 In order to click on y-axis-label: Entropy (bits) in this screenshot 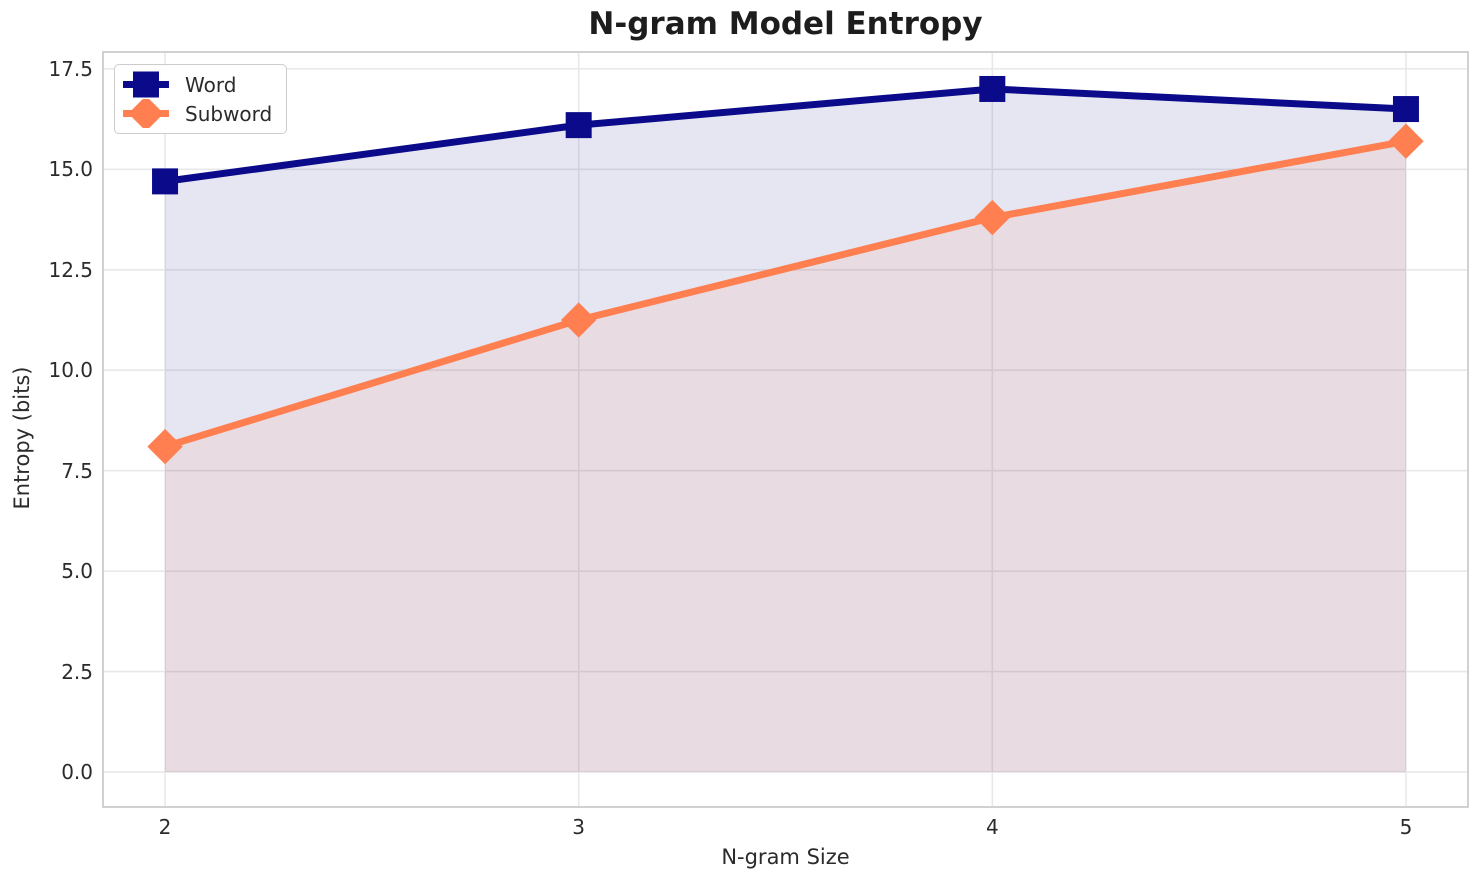, I will do `click(22, 438)`.